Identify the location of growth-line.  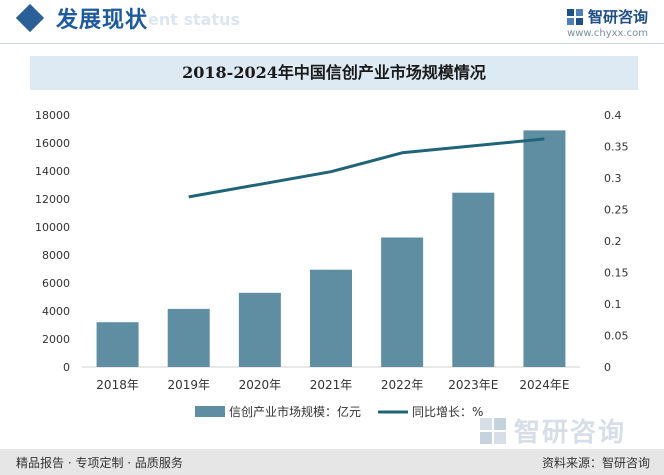
(366, 168).